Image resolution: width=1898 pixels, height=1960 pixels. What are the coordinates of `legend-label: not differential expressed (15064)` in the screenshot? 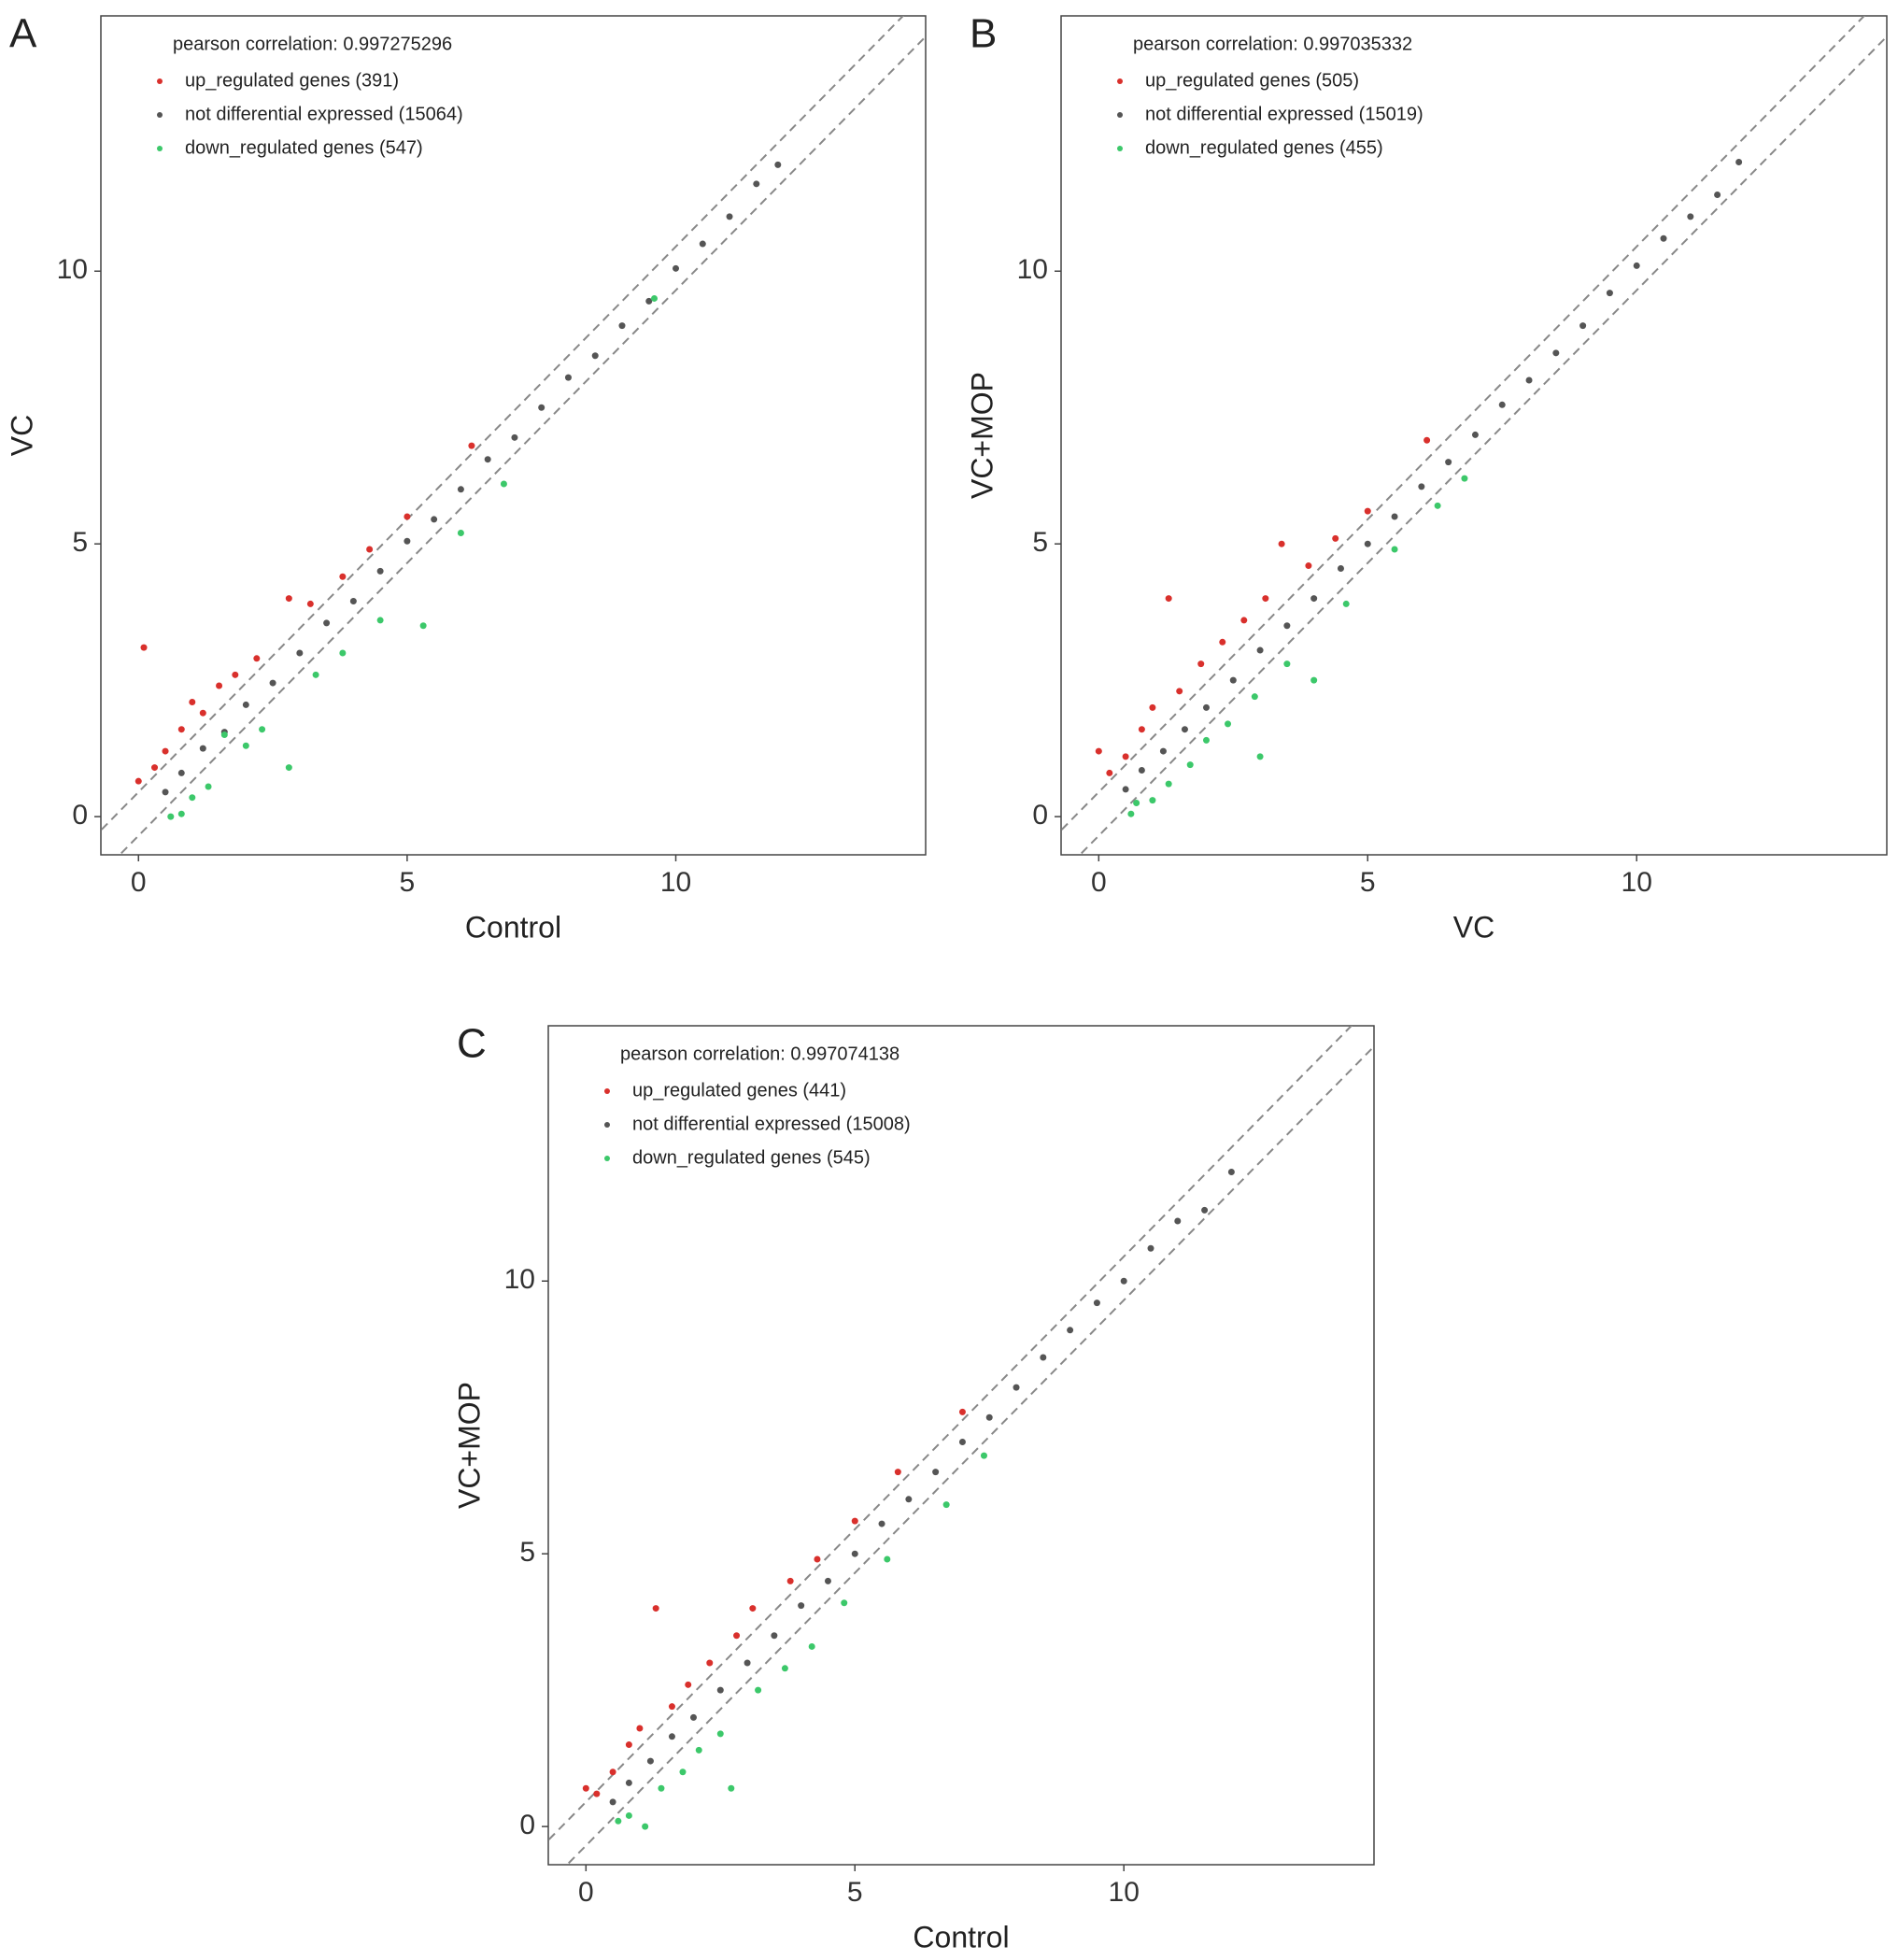 It's located at (324, 114).